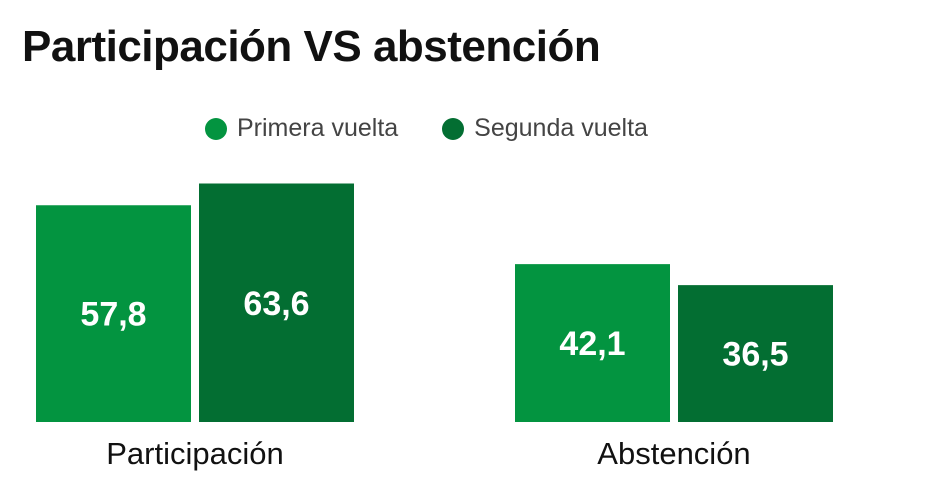  I want to click on category-label-abstencion: Abstención, so click(673, 453).